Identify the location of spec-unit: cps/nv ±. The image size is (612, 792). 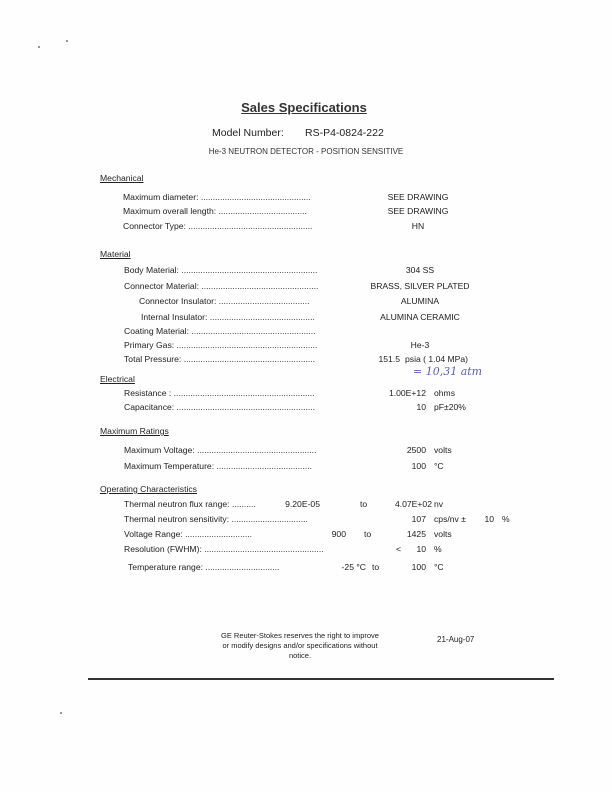
(450, 519).